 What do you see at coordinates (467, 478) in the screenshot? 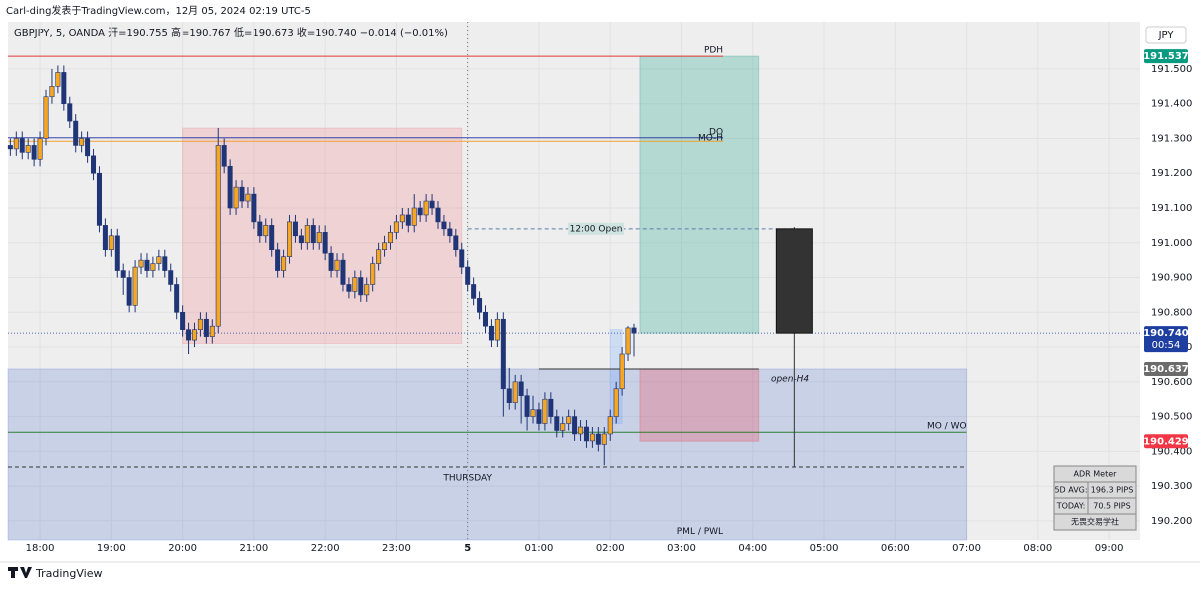
I see `level-label: THURSDAY` at bounding box center [467, 478].